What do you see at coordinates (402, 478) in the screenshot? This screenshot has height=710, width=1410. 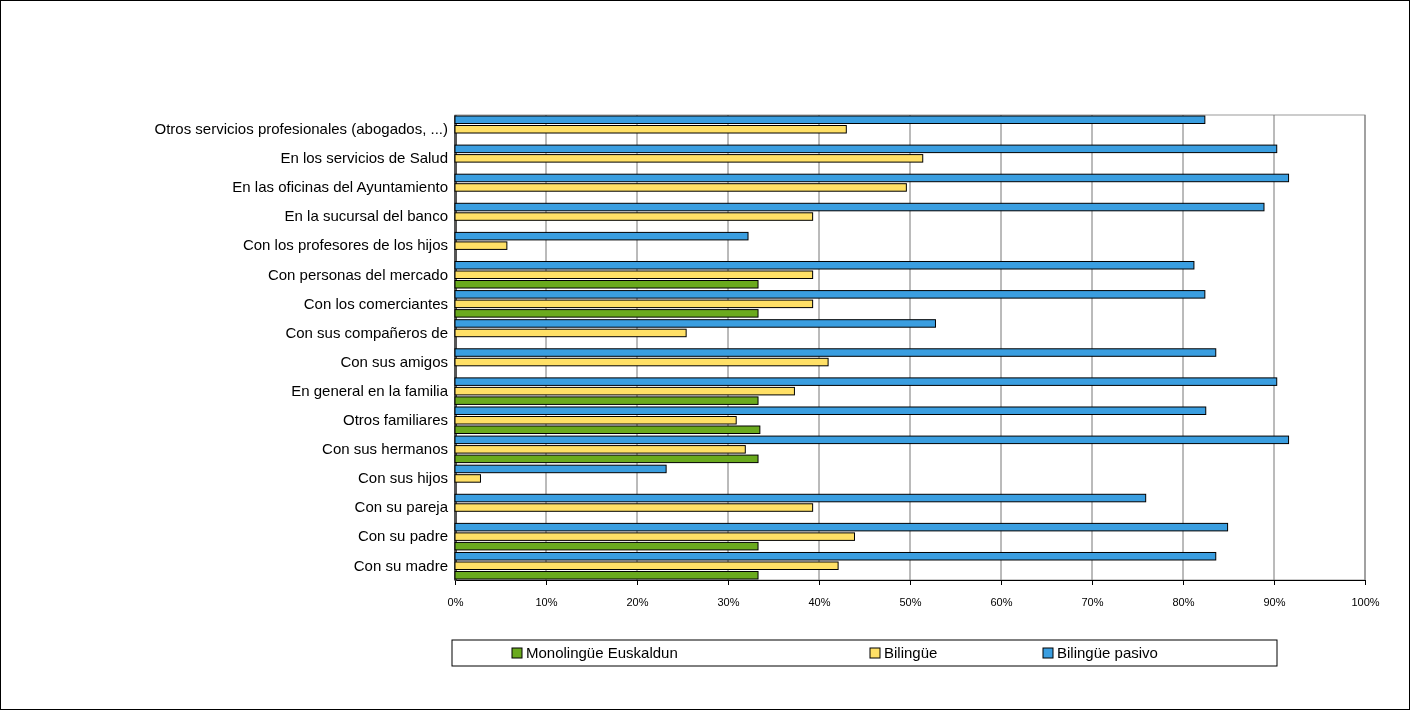 I see `y-tick-label: Con sus hijos` at bounding box center [402, 478].